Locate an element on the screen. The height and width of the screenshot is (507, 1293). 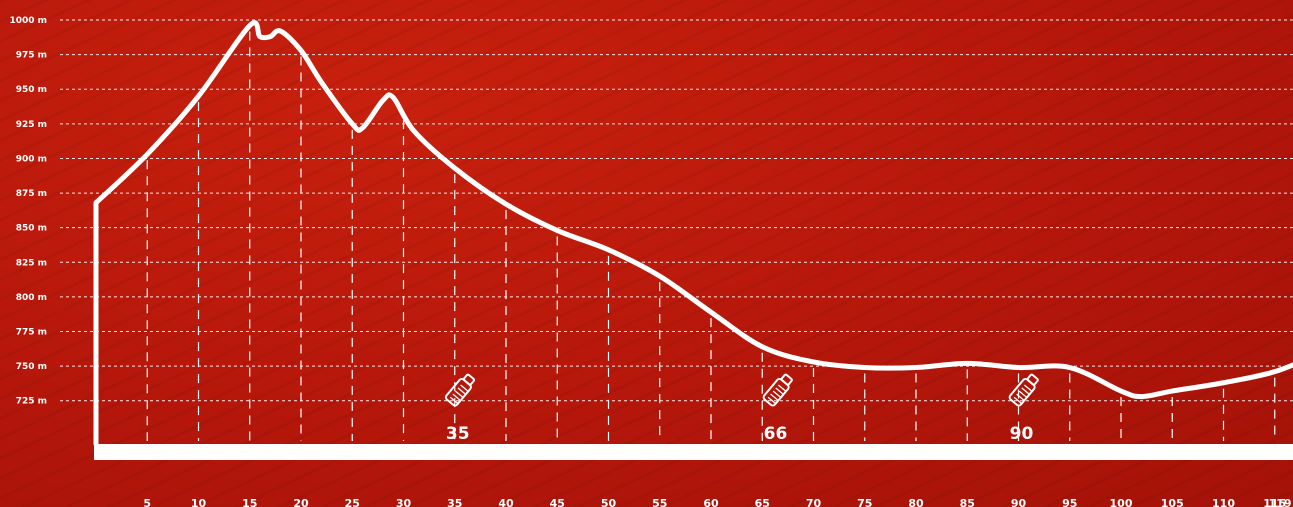
aid-station-label: 35 is located at coordinates (458, 434).